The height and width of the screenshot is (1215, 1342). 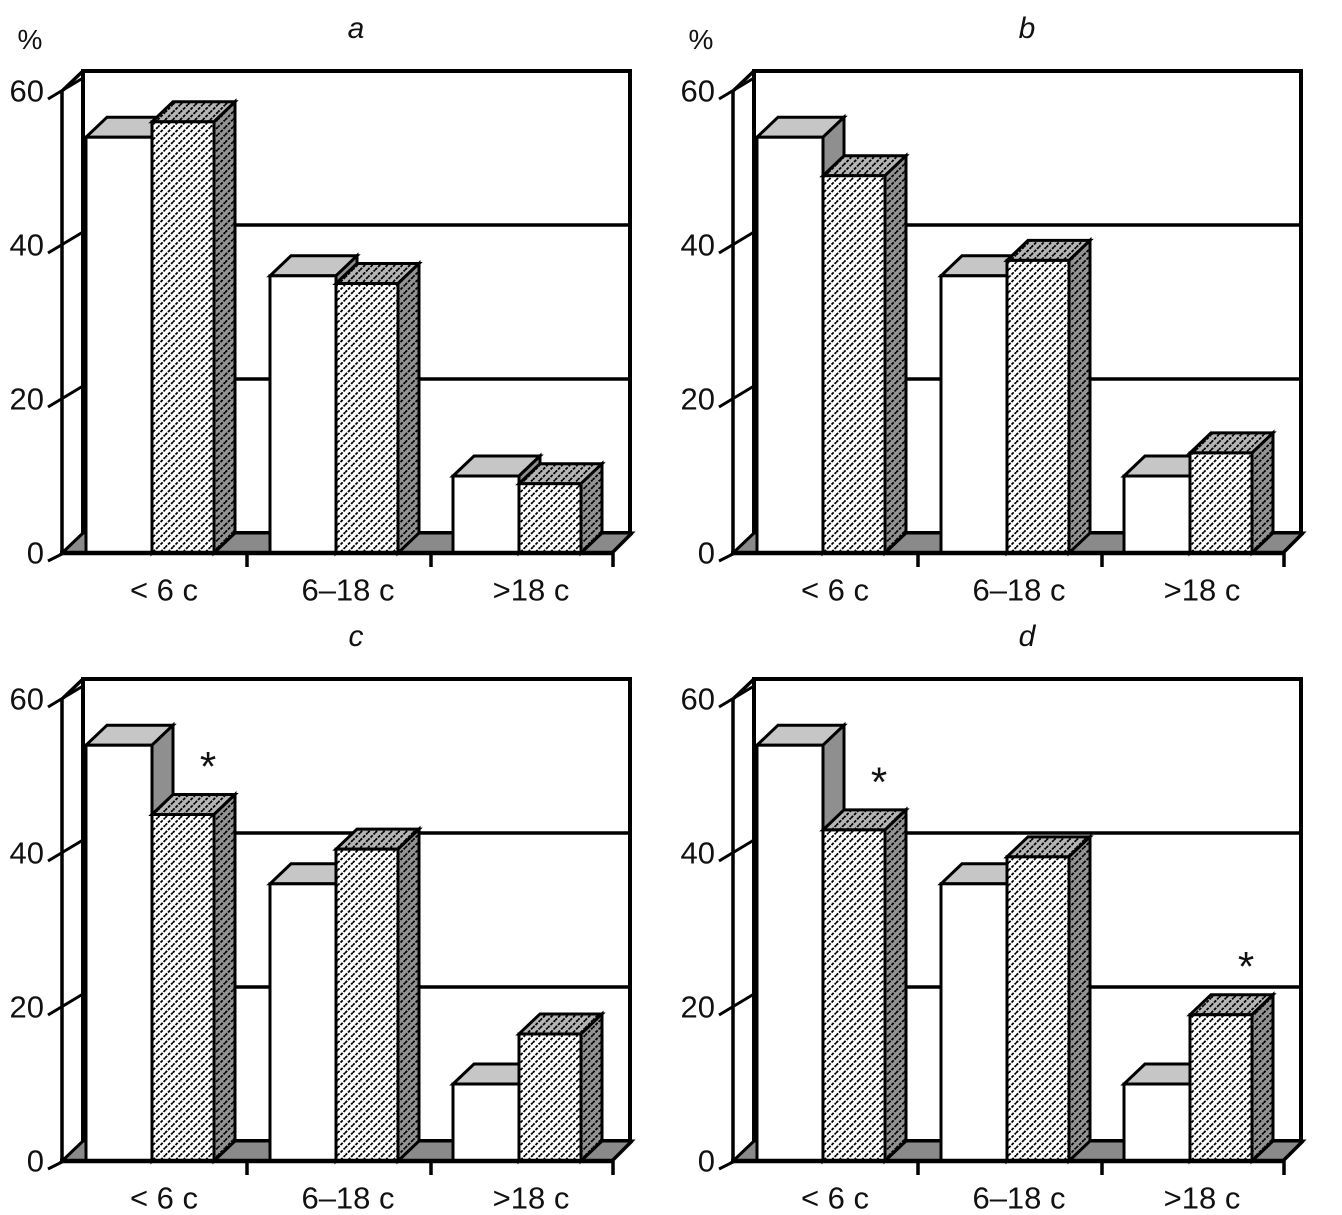 What do you see at coordinates (356, 28) in the screenshot?
I see `panel-title-a: a` at bounding box center [356, 28].